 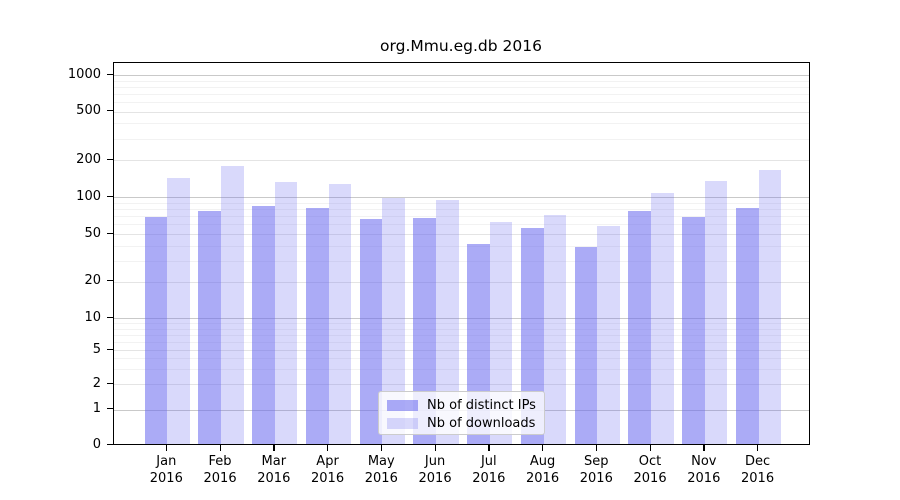 I want to click on legend: Nb of distinct IPs Nb of downloads, so click(x=461, y=413).